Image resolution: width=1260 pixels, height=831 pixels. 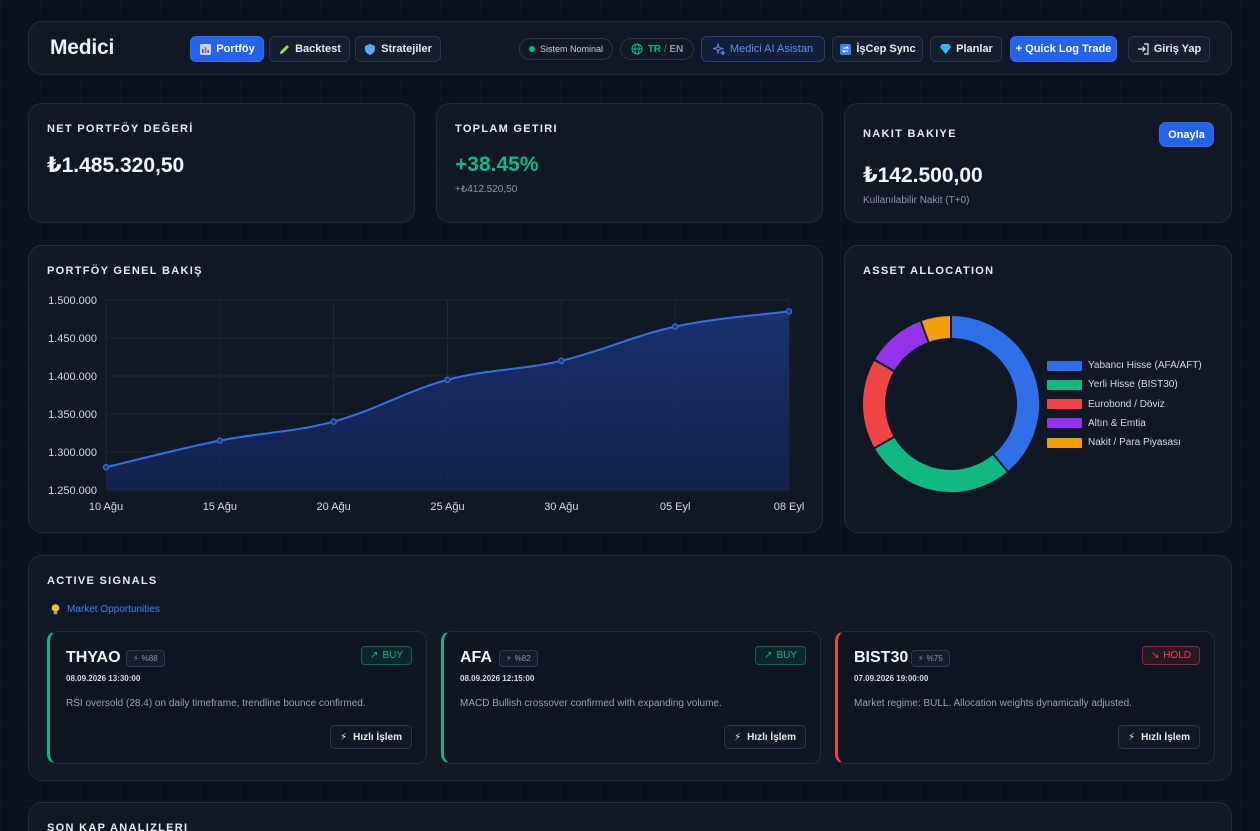 I want to click on legend-item: Altın & Emtia, so click(x=1096, y=423).